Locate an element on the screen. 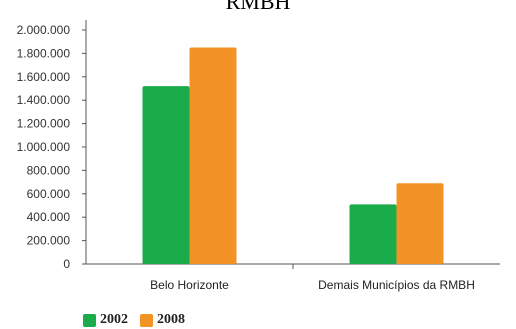  y-tick-label: 800.000 is located at coordinates (49, 170).